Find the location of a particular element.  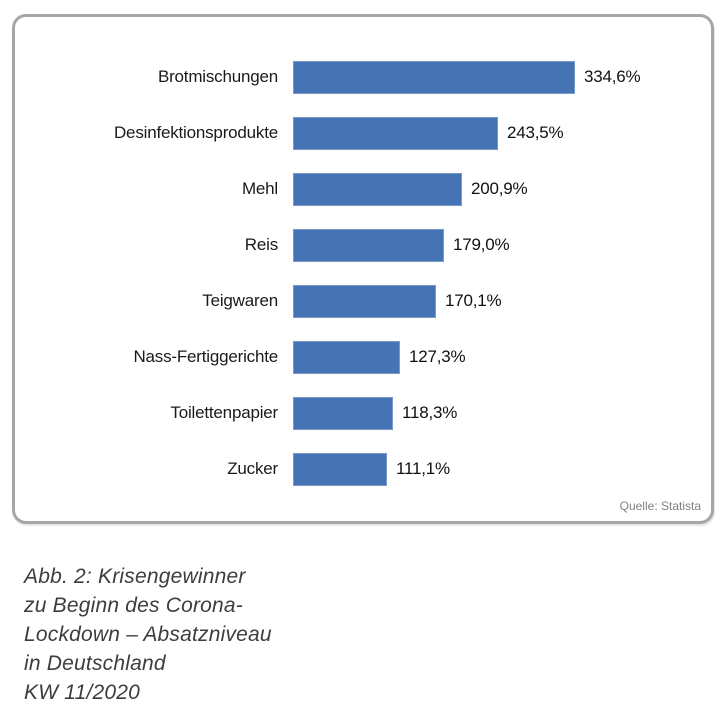

bar-and-value: 127,3% is located at coordinates (379, 357).